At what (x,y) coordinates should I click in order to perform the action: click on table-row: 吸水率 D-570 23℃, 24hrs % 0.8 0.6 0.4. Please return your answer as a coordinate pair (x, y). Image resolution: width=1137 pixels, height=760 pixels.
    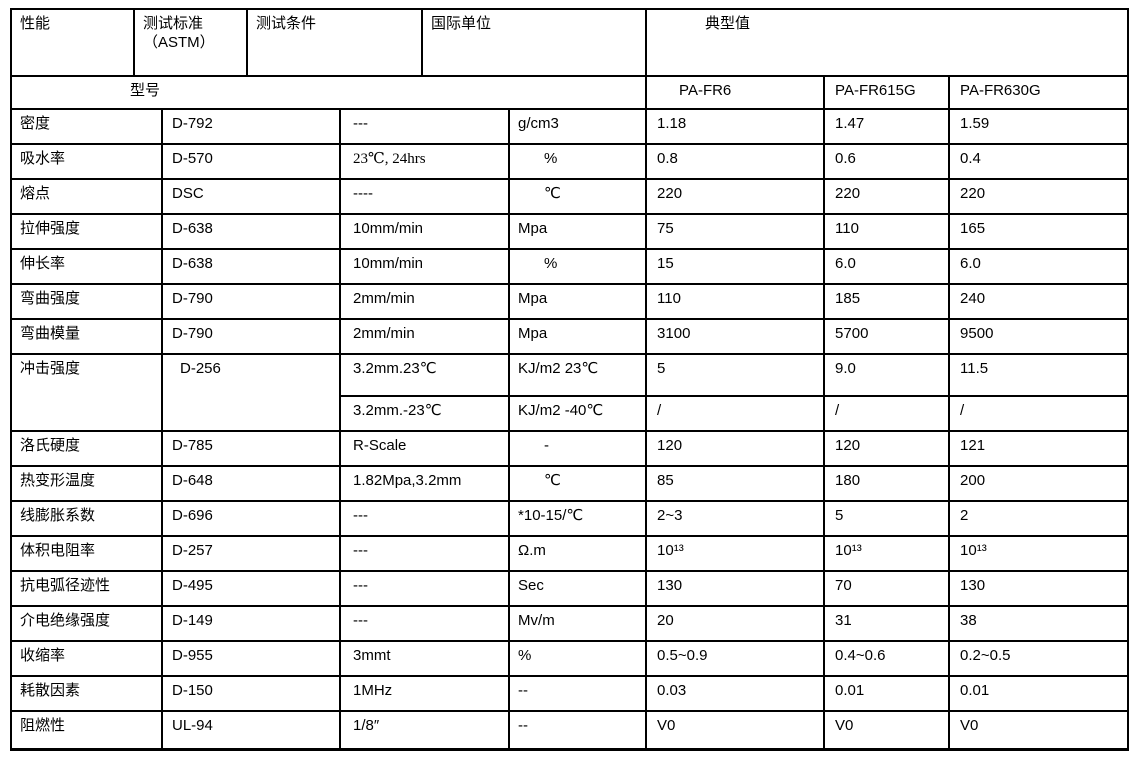
    Looking at the image, I should click on (570, 161).